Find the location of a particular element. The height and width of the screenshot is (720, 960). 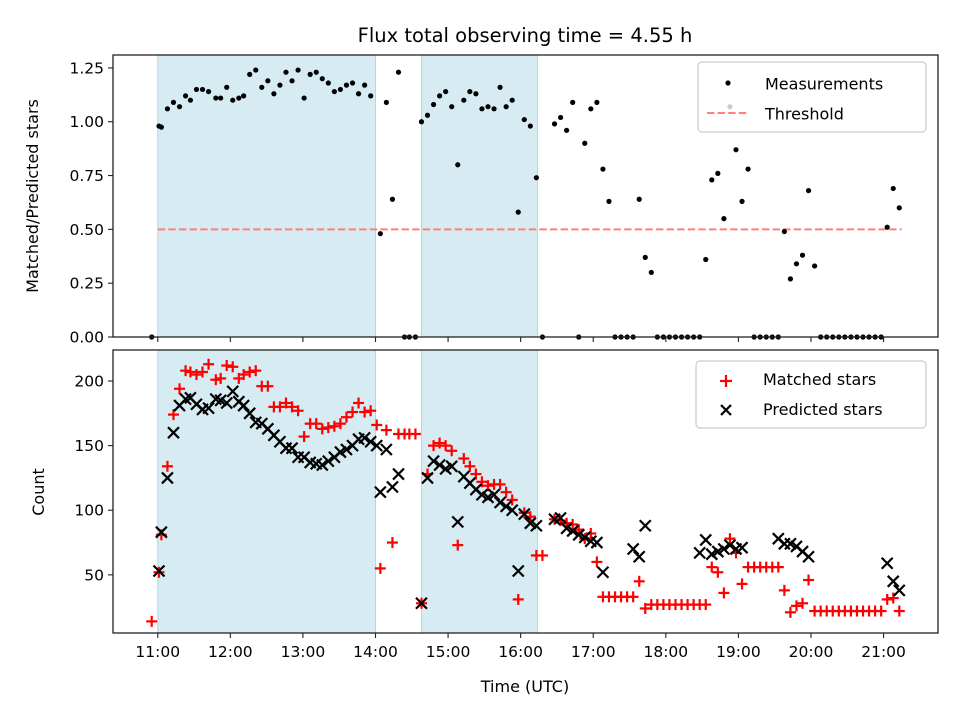

x-tick-label: 12:00 is located at coordinates (230, 652).